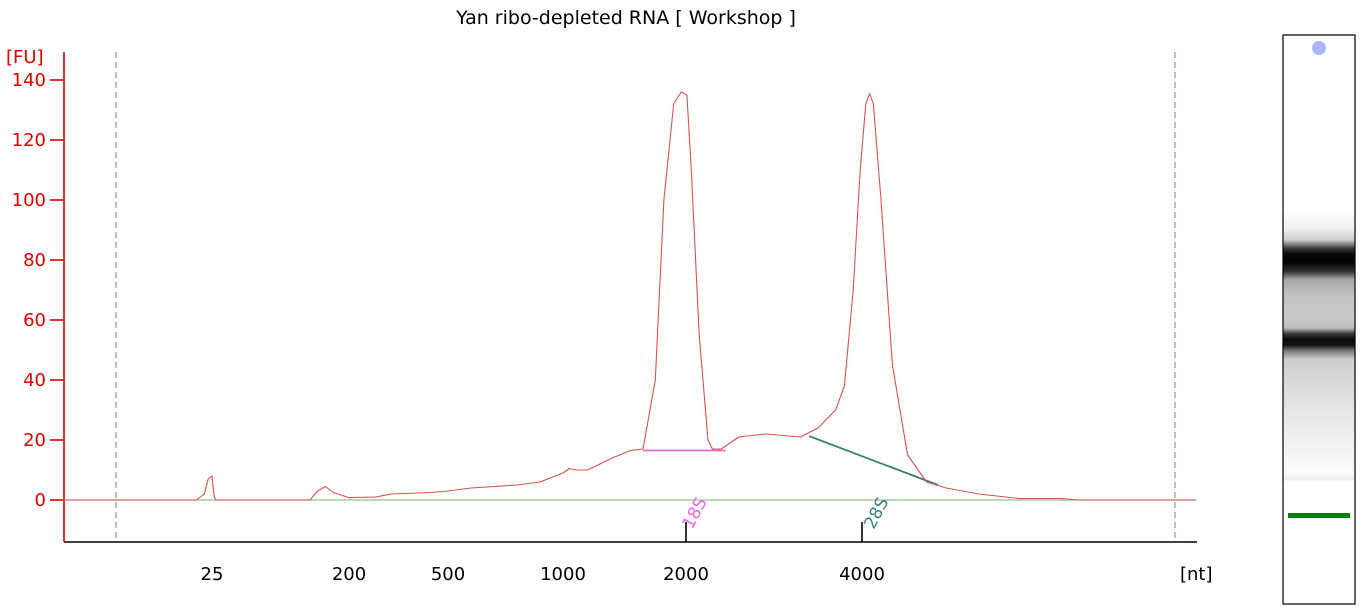 The image size is (1361, 609). What do you see at coordinates (790, 460) in the screenshot?
I see `peak-baselines` at bounding box center [790, 460].